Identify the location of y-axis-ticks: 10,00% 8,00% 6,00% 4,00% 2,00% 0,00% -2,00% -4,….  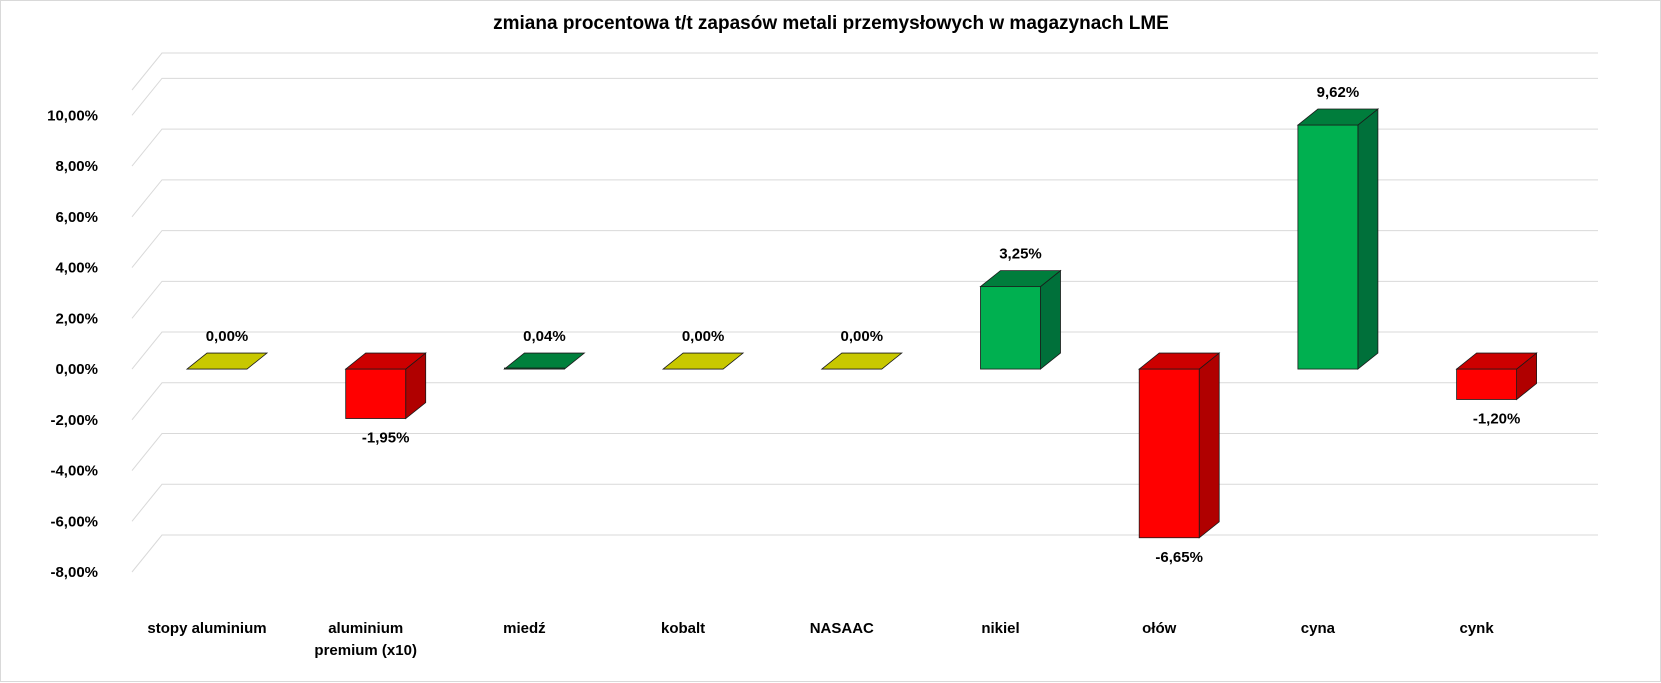
(72, 344).